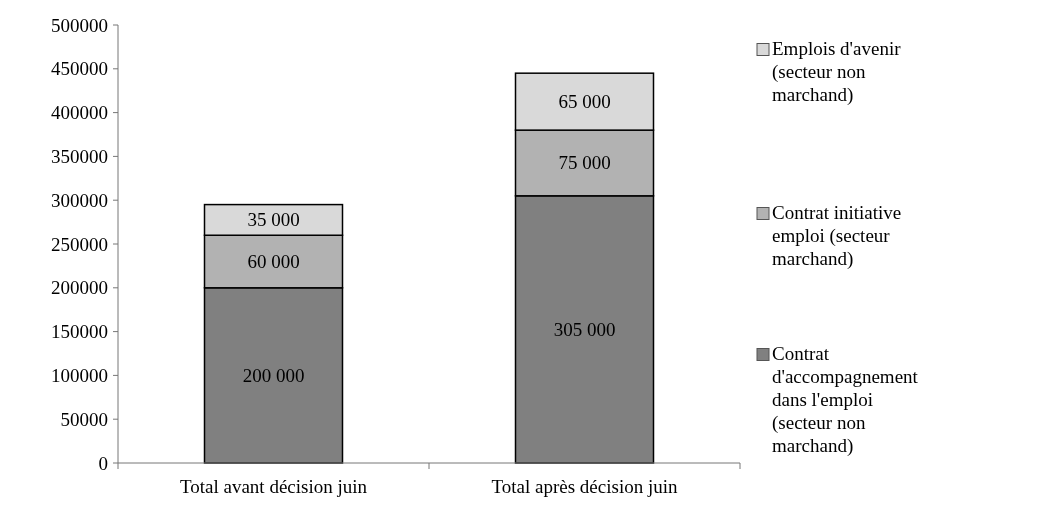 The width and height of the screenshot is (1046, 524). I want to click on data-label: 75 000, so click(584, 163).